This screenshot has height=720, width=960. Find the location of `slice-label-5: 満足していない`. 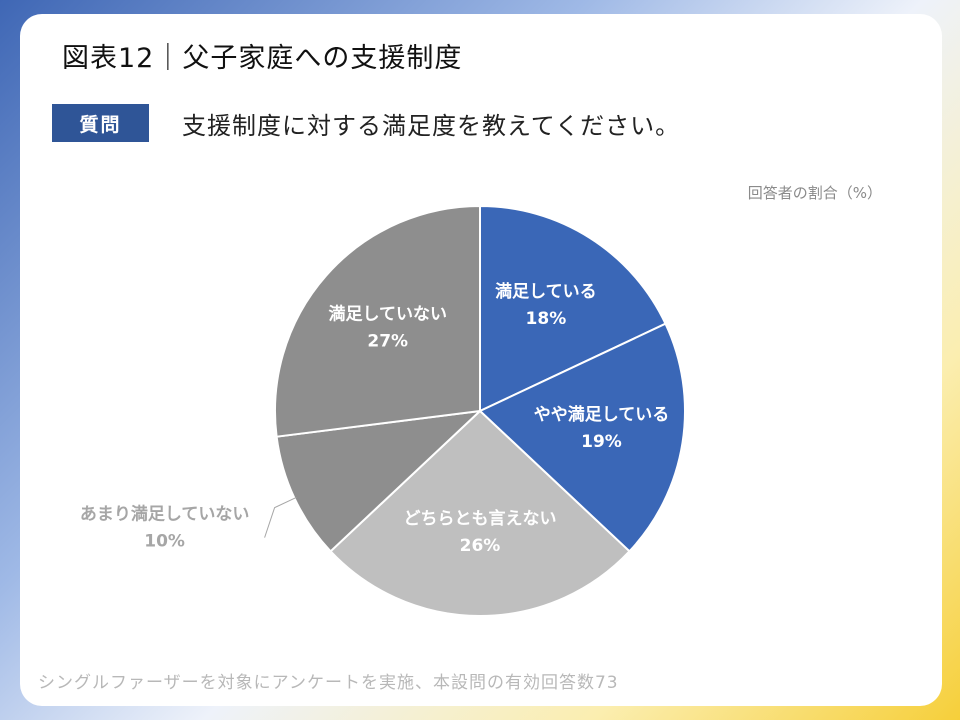

slice-label-5: 満足していない is located at coordinates (387, 314).